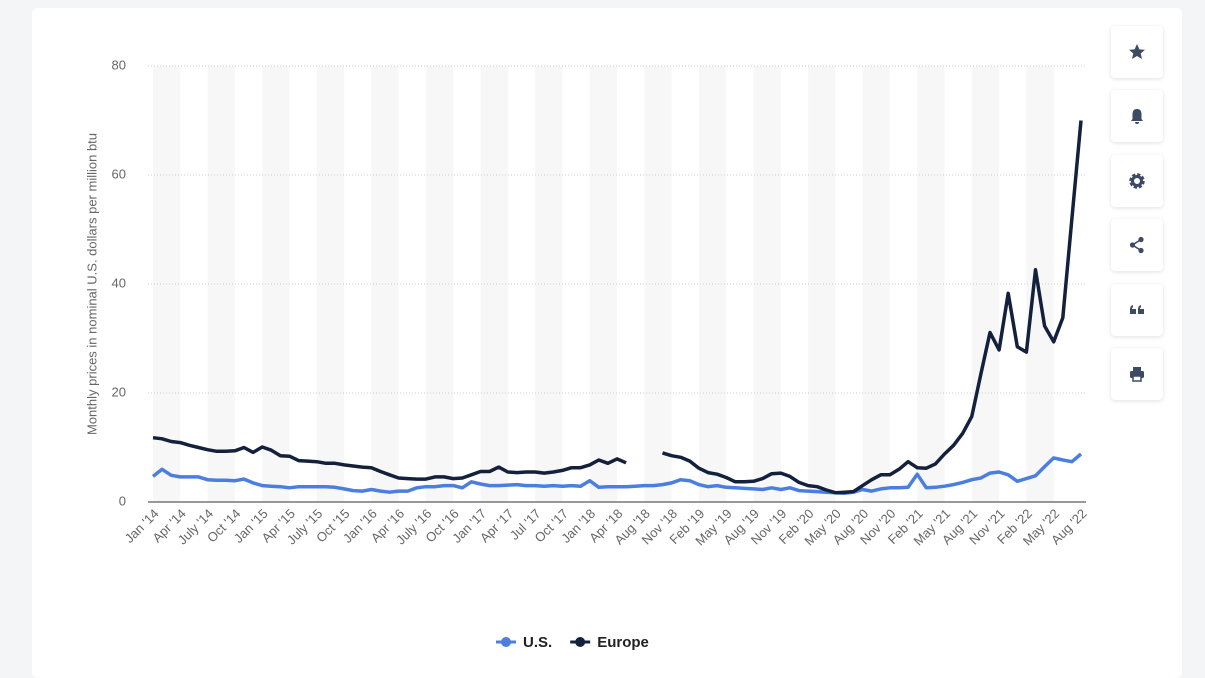 Image resolution: width=1205 pixels, height=678 pixels. Describe the element at coordinates (119, 391) in the screenshot. I see `y-tick-label: 20` at that location.